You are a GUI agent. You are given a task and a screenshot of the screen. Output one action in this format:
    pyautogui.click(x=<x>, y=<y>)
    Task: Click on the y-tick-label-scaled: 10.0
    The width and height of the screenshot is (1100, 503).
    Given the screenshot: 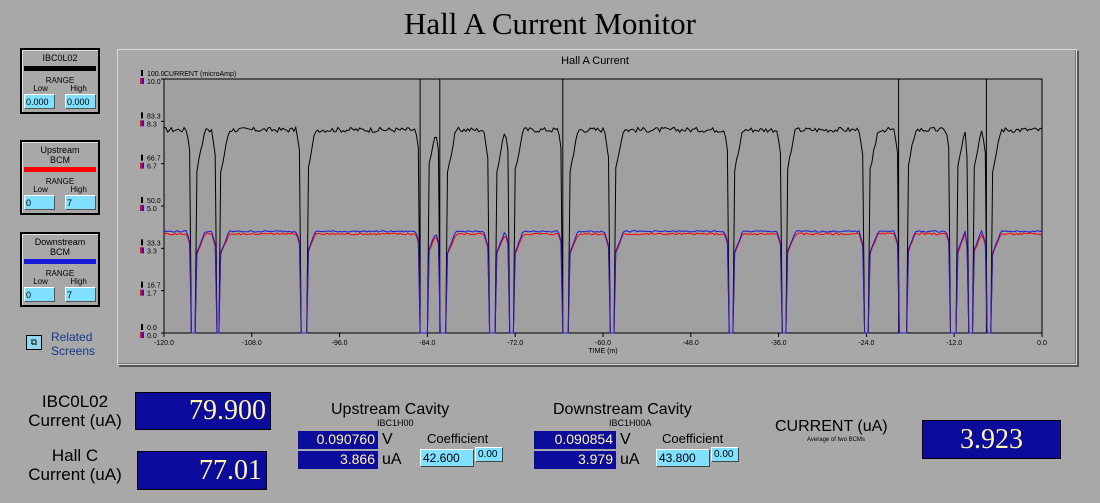 What is the action you would take?
    pyautogui.click(x=154, y=82)
    